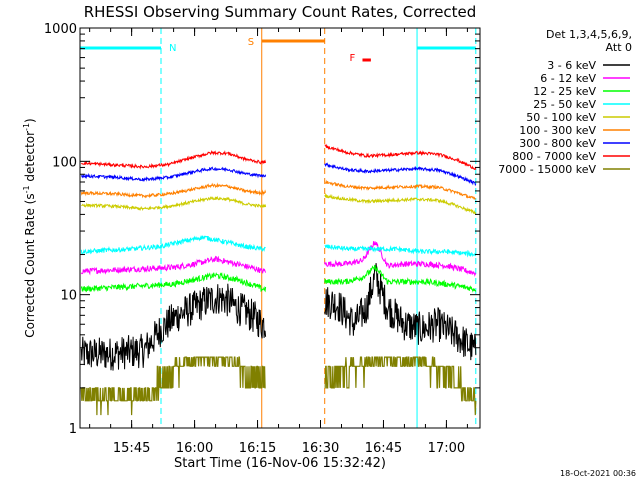 Image resolution: width=640 pixels, height=480 pixels. I want to click on flag-label-saa: S, so click(251, 42).